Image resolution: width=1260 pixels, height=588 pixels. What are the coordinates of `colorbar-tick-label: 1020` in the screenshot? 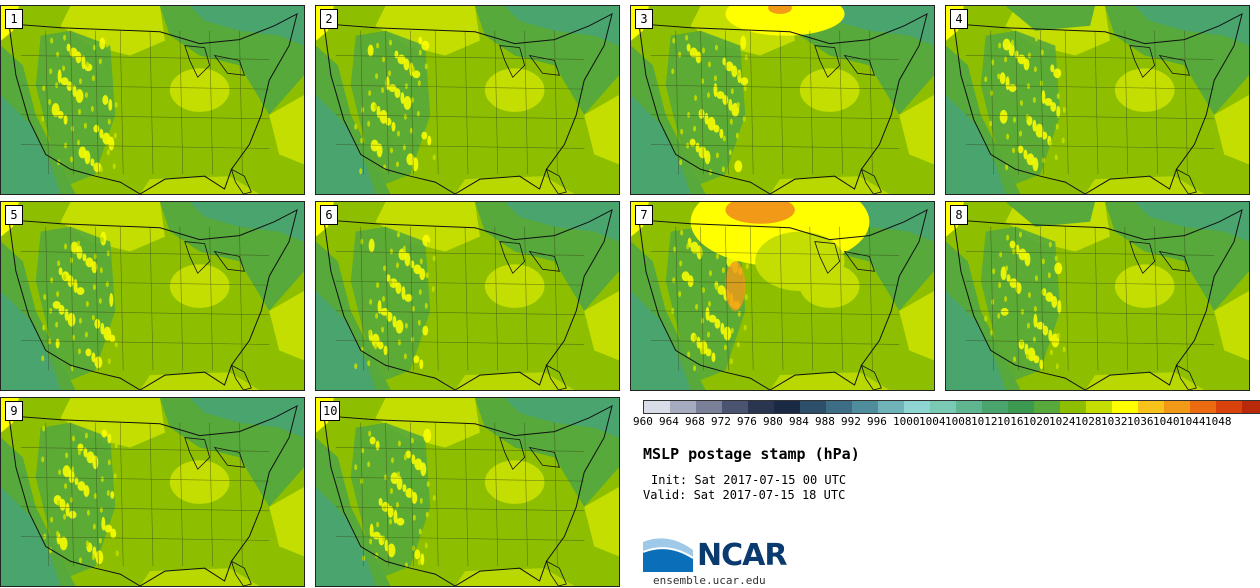 It's located at (1036, 421).